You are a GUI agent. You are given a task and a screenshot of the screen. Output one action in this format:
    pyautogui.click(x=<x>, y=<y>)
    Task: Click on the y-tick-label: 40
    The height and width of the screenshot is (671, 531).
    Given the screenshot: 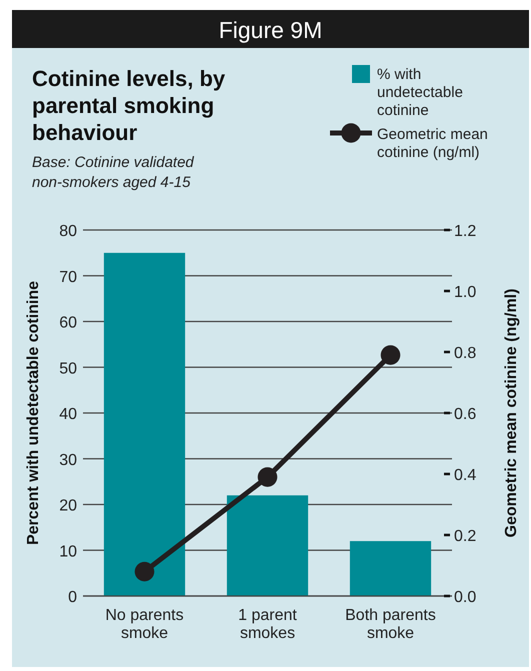 What is the action you would take?
    pyautogui.click(x=68, y=414)
    